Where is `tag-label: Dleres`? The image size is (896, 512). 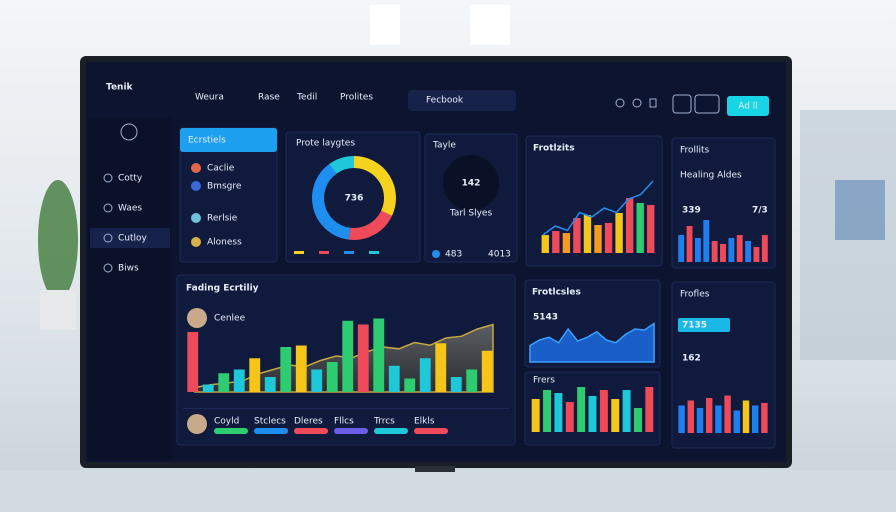 tag-label: Dleres is located at coordinates (308, 422).